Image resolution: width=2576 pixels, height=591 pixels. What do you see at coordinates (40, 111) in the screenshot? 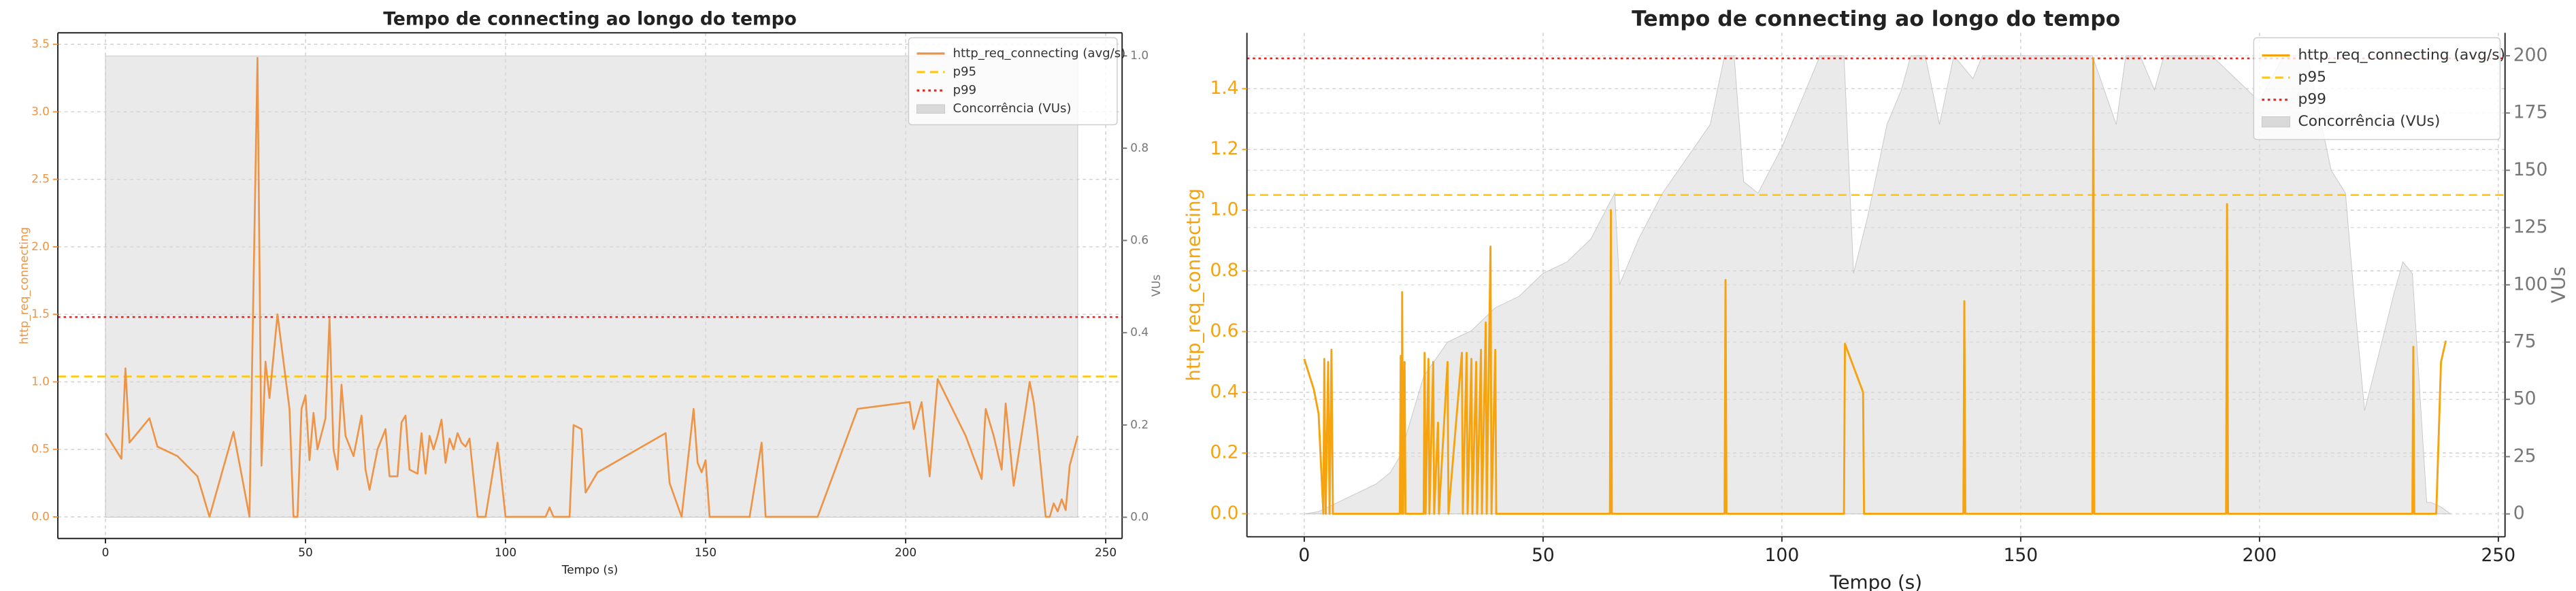
I see `y-tick-label: 3.0` at bounding box center [40, 111].